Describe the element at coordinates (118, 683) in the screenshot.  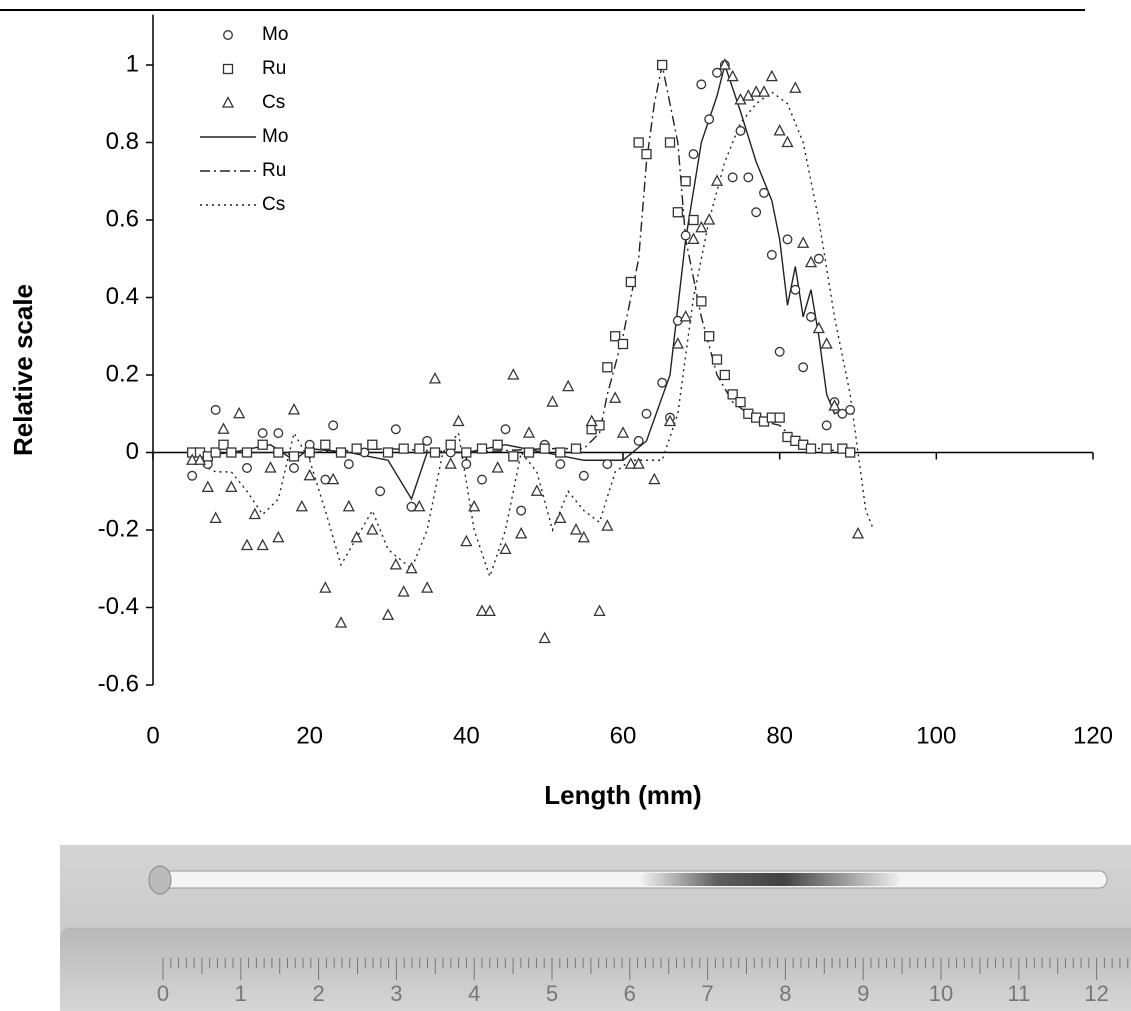
I see `y-tick-label: -0.6` at that location.